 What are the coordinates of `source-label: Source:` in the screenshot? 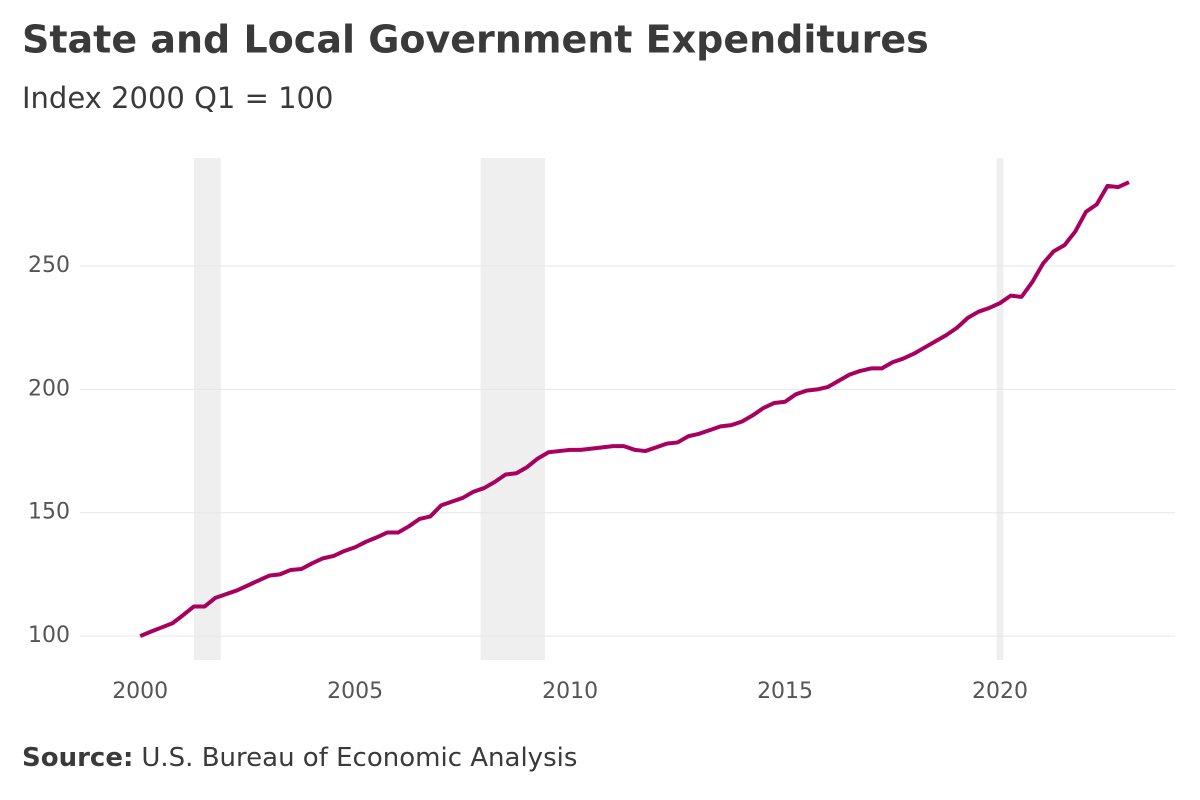 It's located at (77, 758).